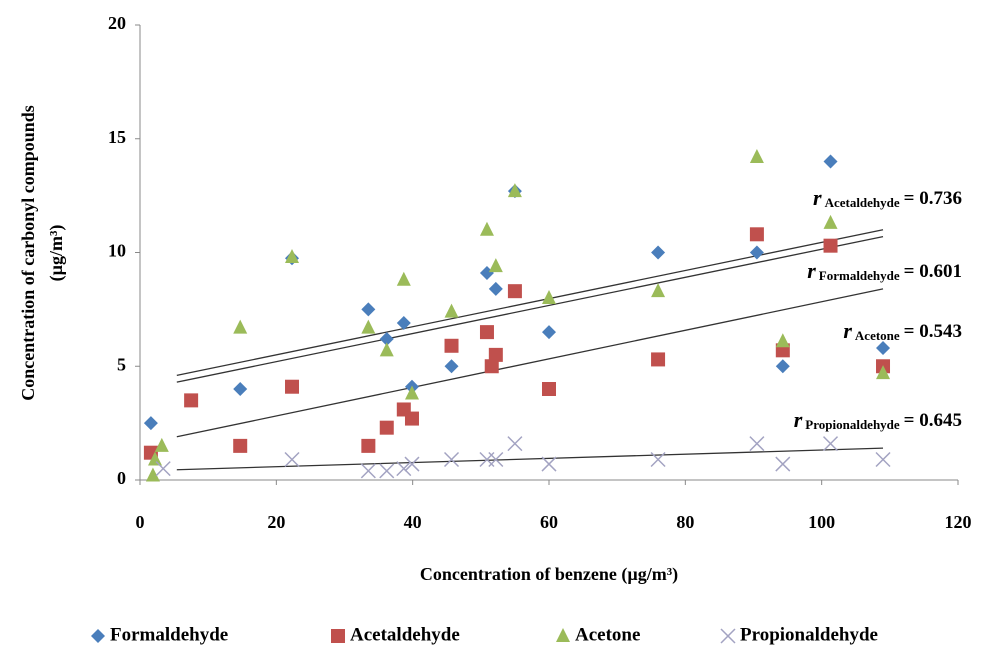 The height and width of the screenshot is (655, 995). I want to click on annotation-value: = 0.645, so click(933, 420).